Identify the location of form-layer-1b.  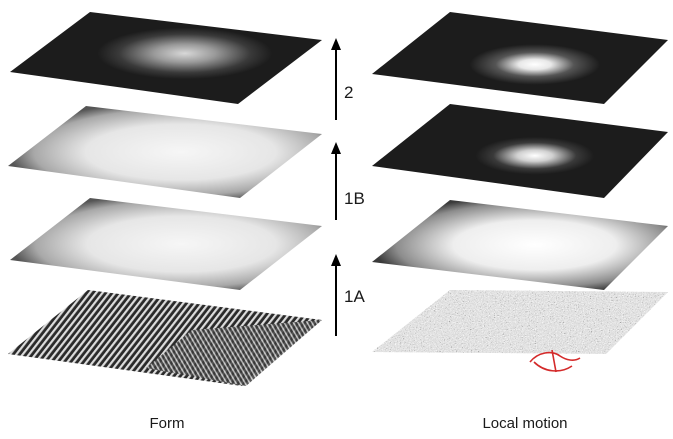
(165, 152).